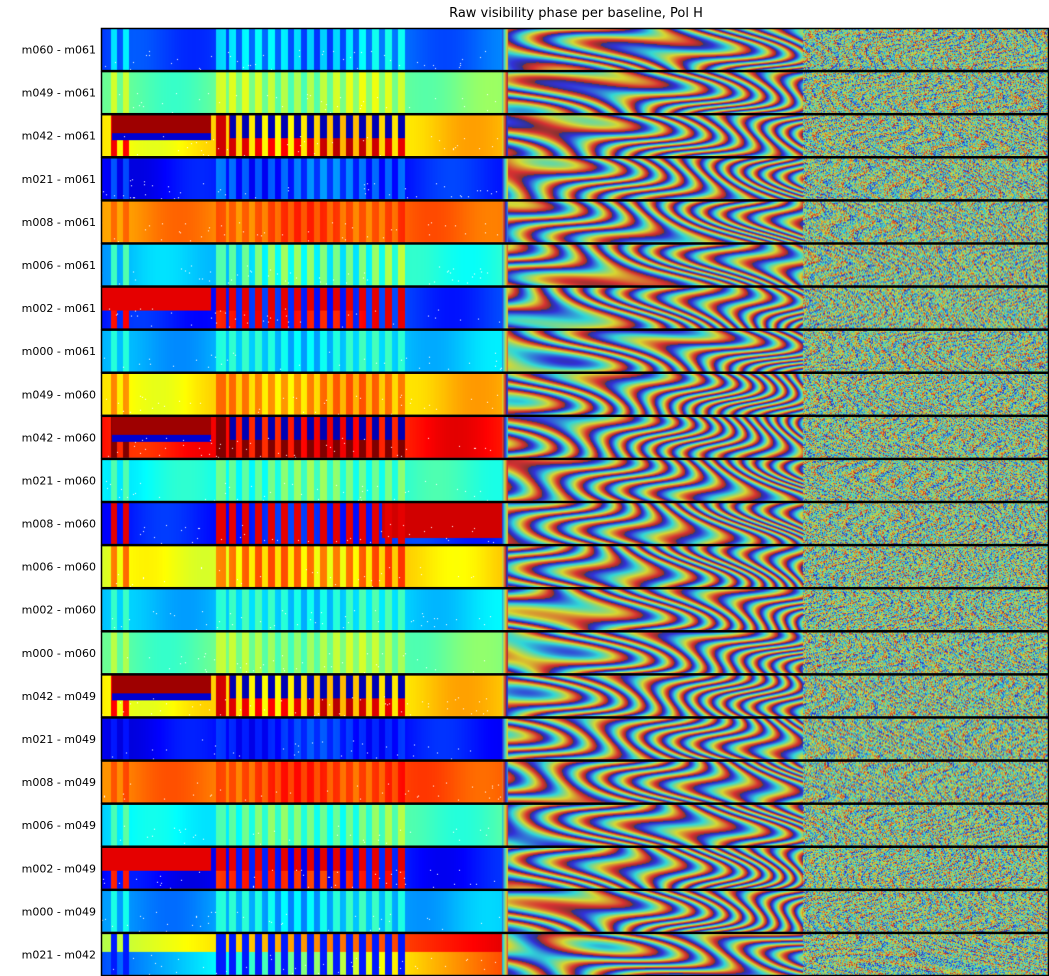 Image resolution: width=1049 pixels, height=976 pixels. I want to click on baseline-label: m021 - m060, so click(59, 480).